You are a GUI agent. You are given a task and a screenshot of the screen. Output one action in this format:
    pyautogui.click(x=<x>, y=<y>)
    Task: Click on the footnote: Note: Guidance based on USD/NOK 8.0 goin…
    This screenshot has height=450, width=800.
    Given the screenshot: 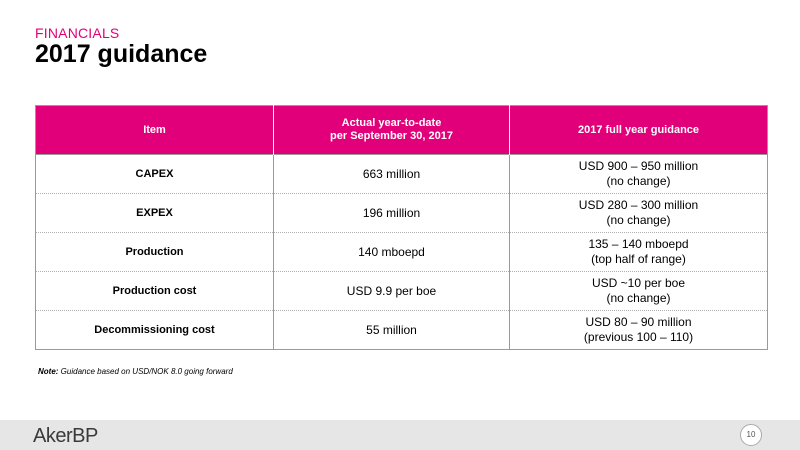 What is the action you would take?
    pyautogui.click(x=135, y=371)
    